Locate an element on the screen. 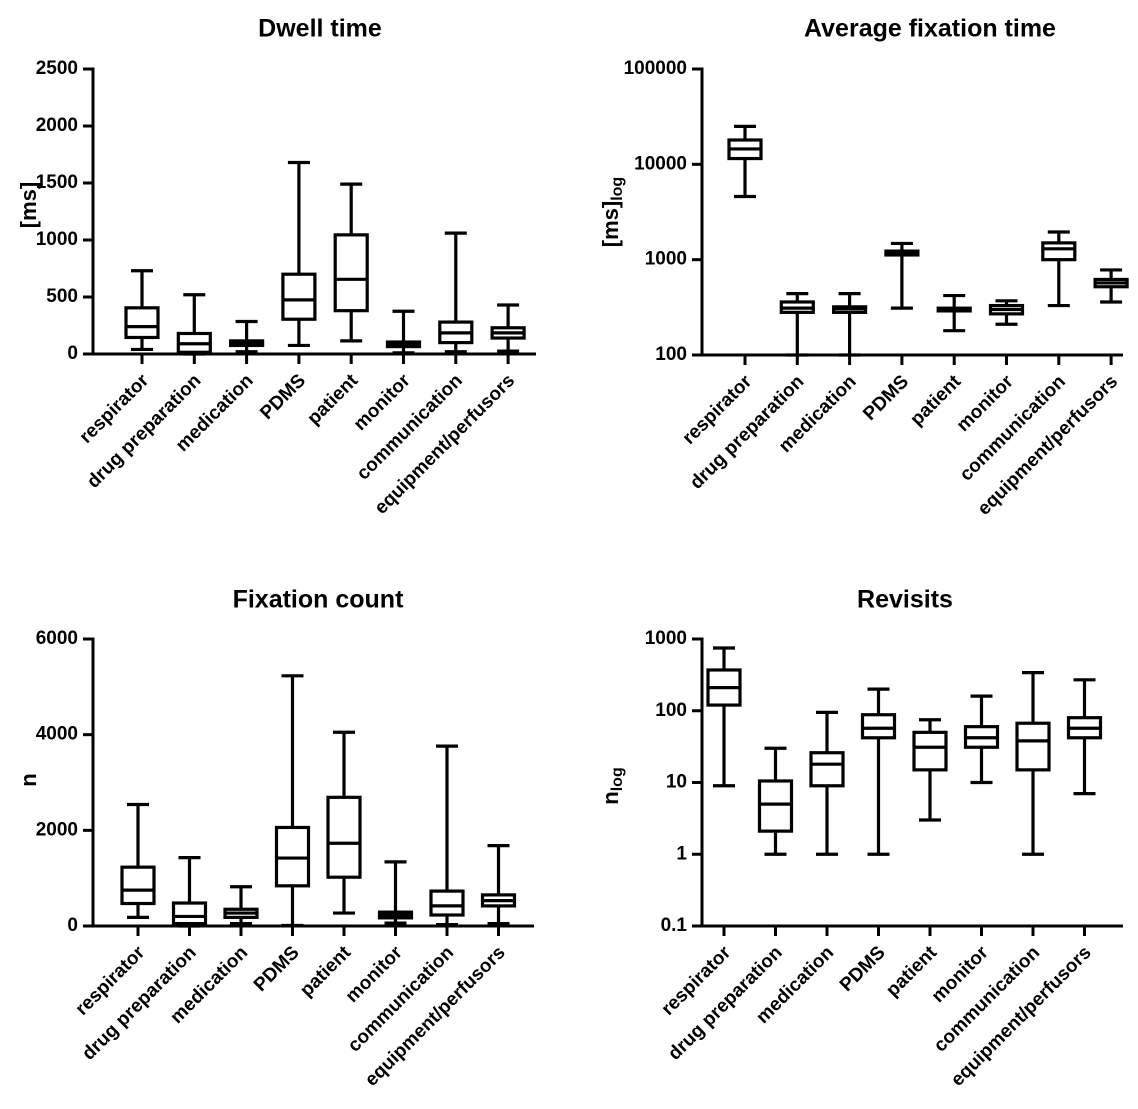 This screenshot has width=1138, height=1109. y-tick-label: 10000 is located at coordinates (660, 163).